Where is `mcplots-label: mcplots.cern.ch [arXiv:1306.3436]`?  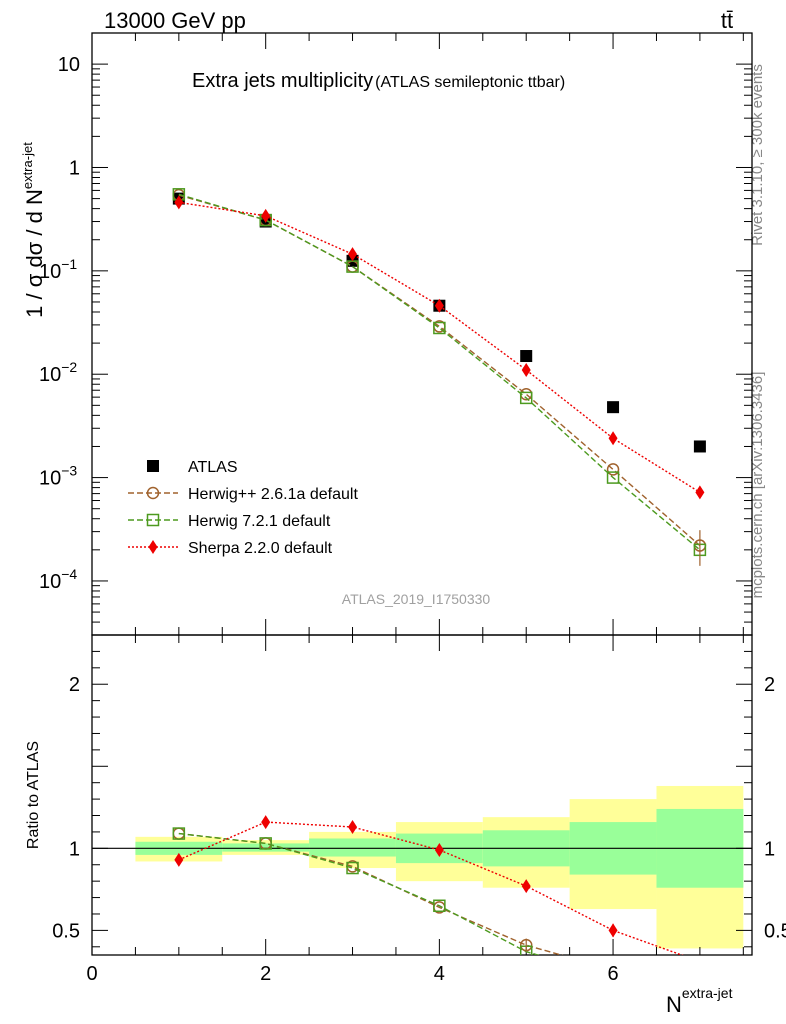 mcplots-label: mcplots.cern.ch [arXiv:1306.3436] is located at coordinates (757, 485).